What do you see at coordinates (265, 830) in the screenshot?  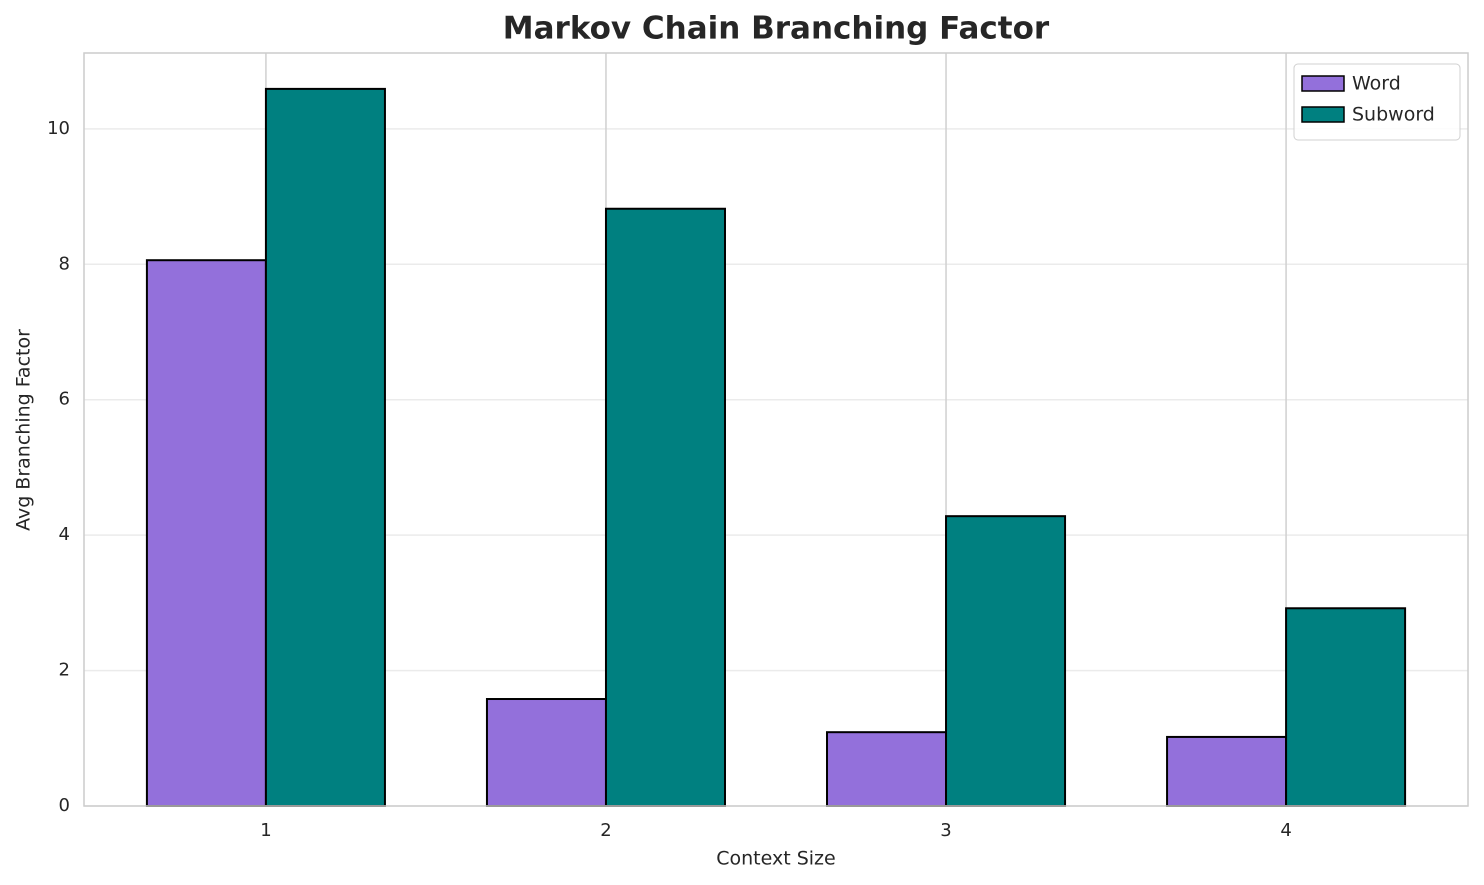 I see `x-tick-label: 1` at bounding box center [265, 830].